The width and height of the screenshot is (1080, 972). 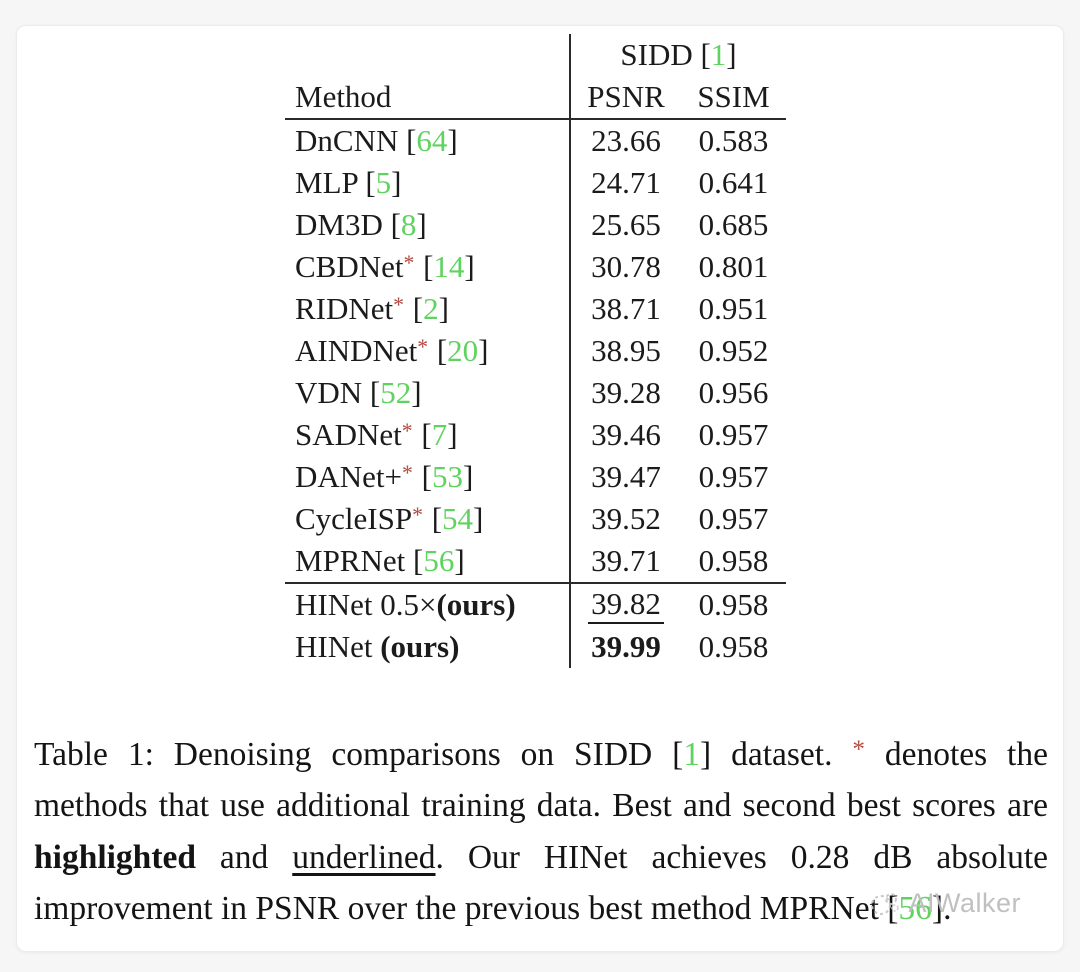 What do you see at coordinates (535, 477) in the screenshot?
I see `table-row: DANet+* [53] 39.47 0.957` at bounding box center [535, 477].